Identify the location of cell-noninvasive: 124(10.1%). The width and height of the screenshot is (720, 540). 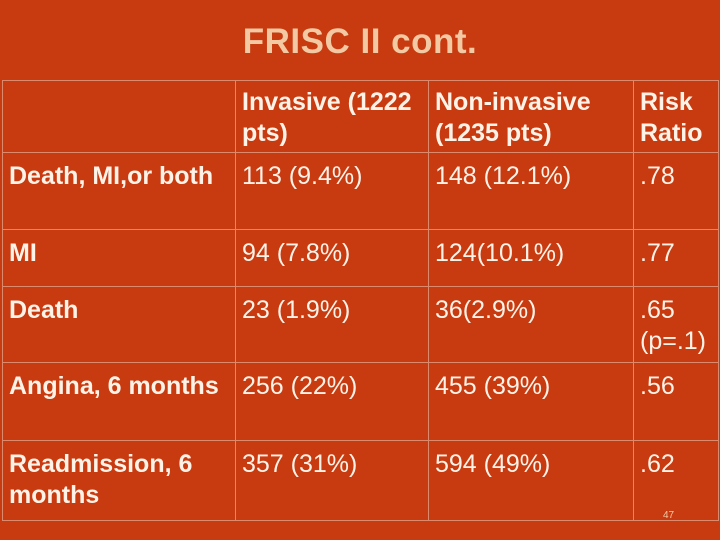
(531, 258).